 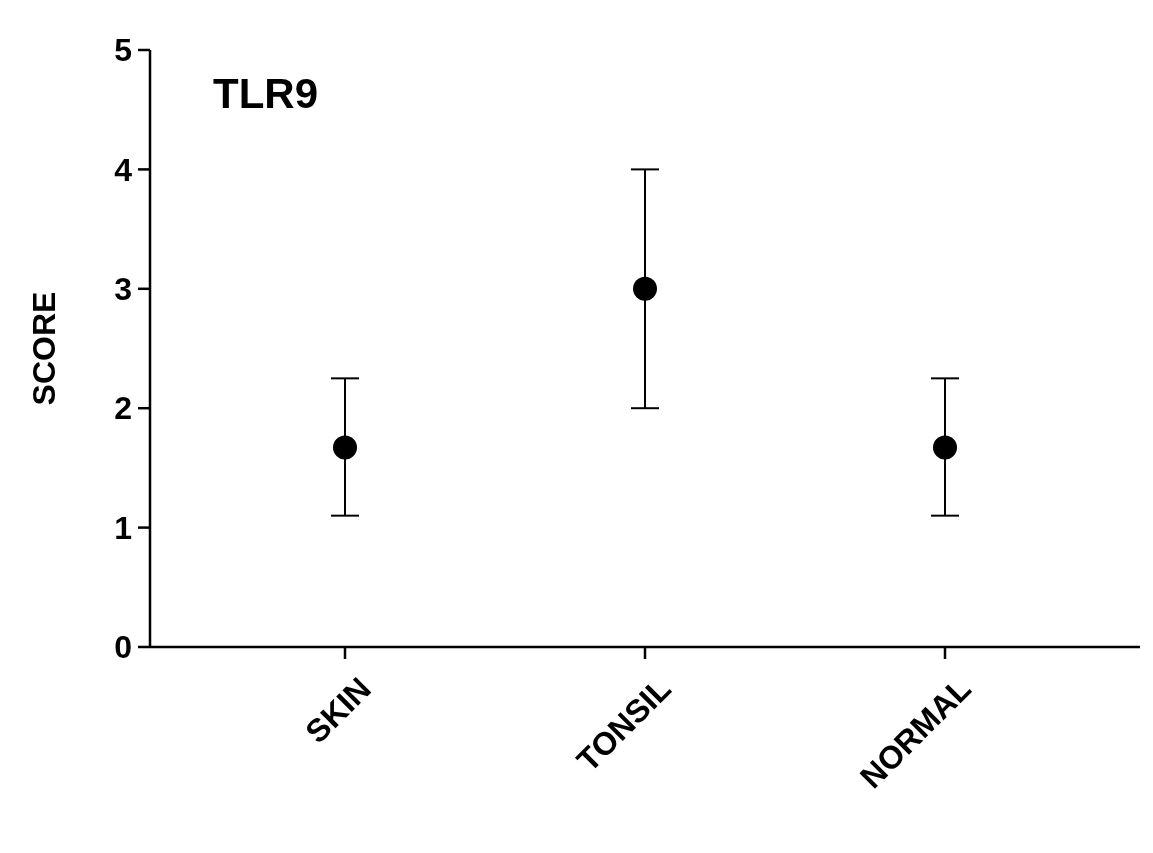 What do you see at coordinates (123, 408) in the screenshot?
I see `y-tick-label: 2` at bounding box center [123, 408].